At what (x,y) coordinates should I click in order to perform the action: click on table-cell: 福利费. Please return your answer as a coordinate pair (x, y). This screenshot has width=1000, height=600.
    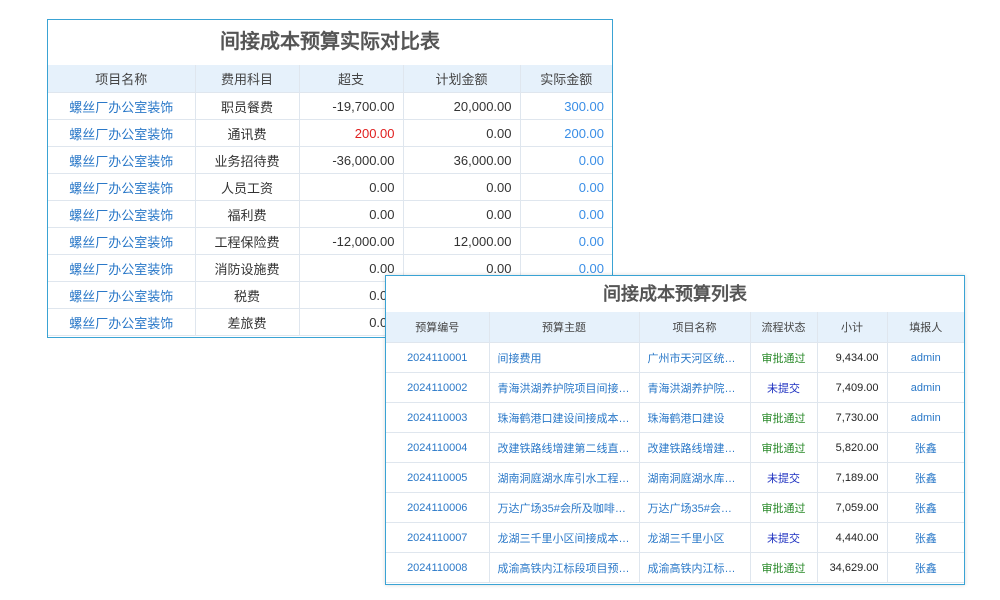
    Looking at the image, I should click on (247, 214).